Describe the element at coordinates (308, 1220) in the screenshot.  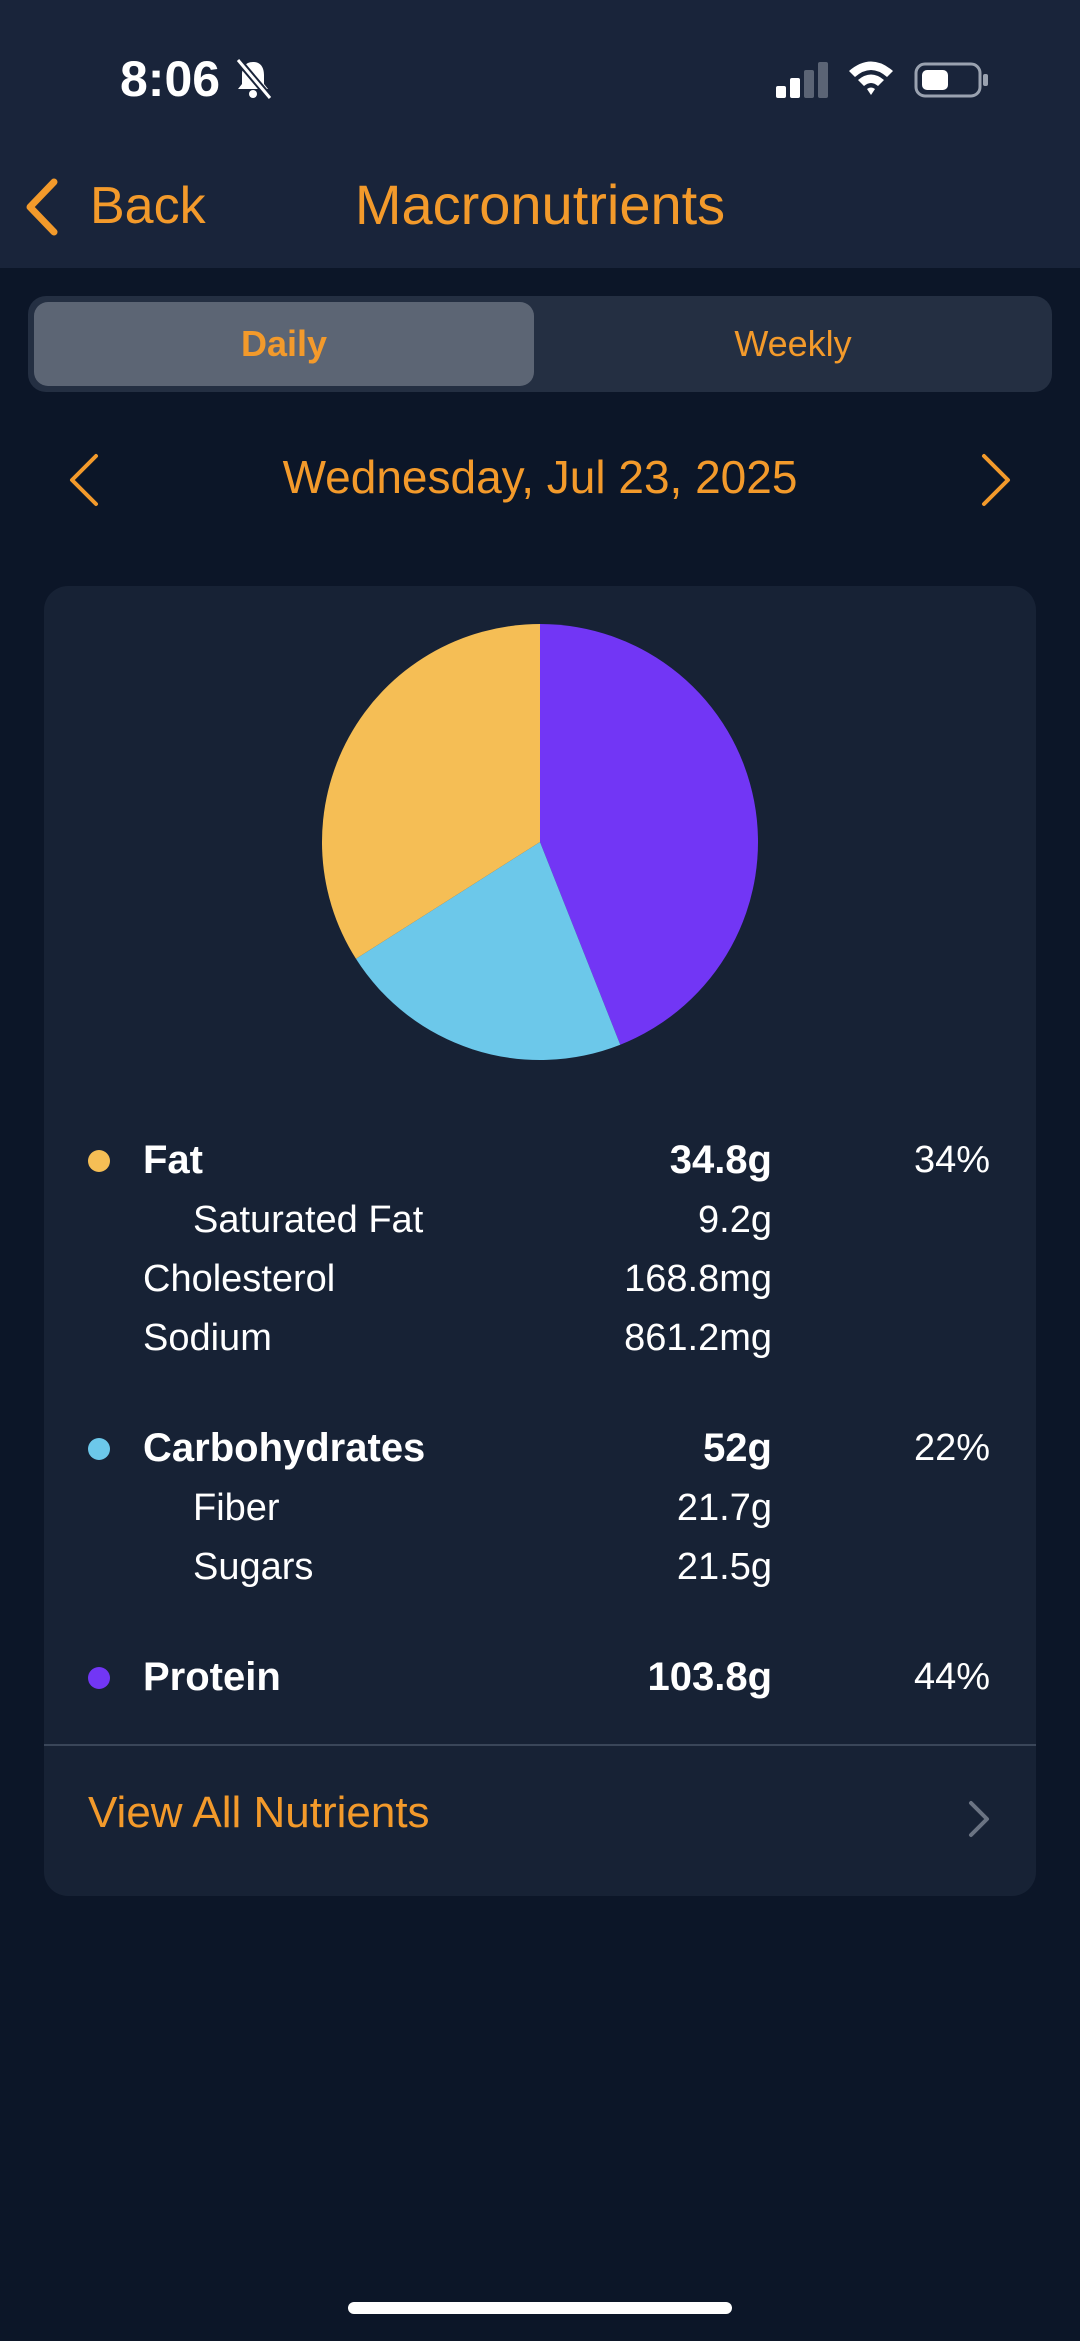
I see `saturated-fat-label: Saturated Fat` at that location.